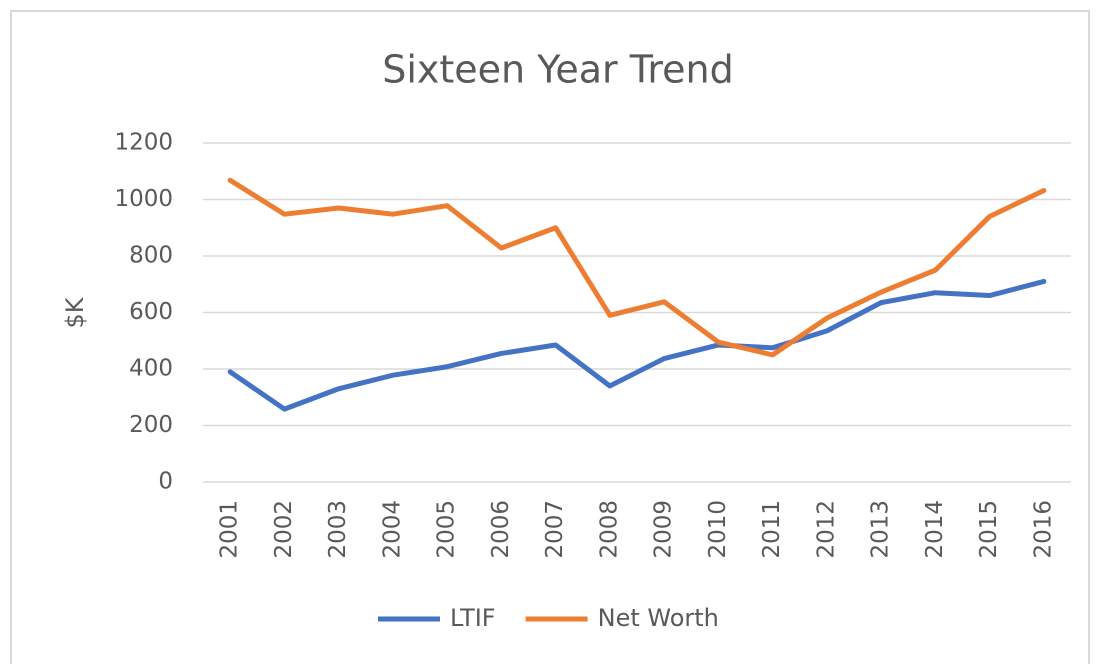 The height and width of the screenshot is (664, 1098). Describe the element at coordinates (473, 618) in the screenshot. I see `legend-label: LTIF` at that location.